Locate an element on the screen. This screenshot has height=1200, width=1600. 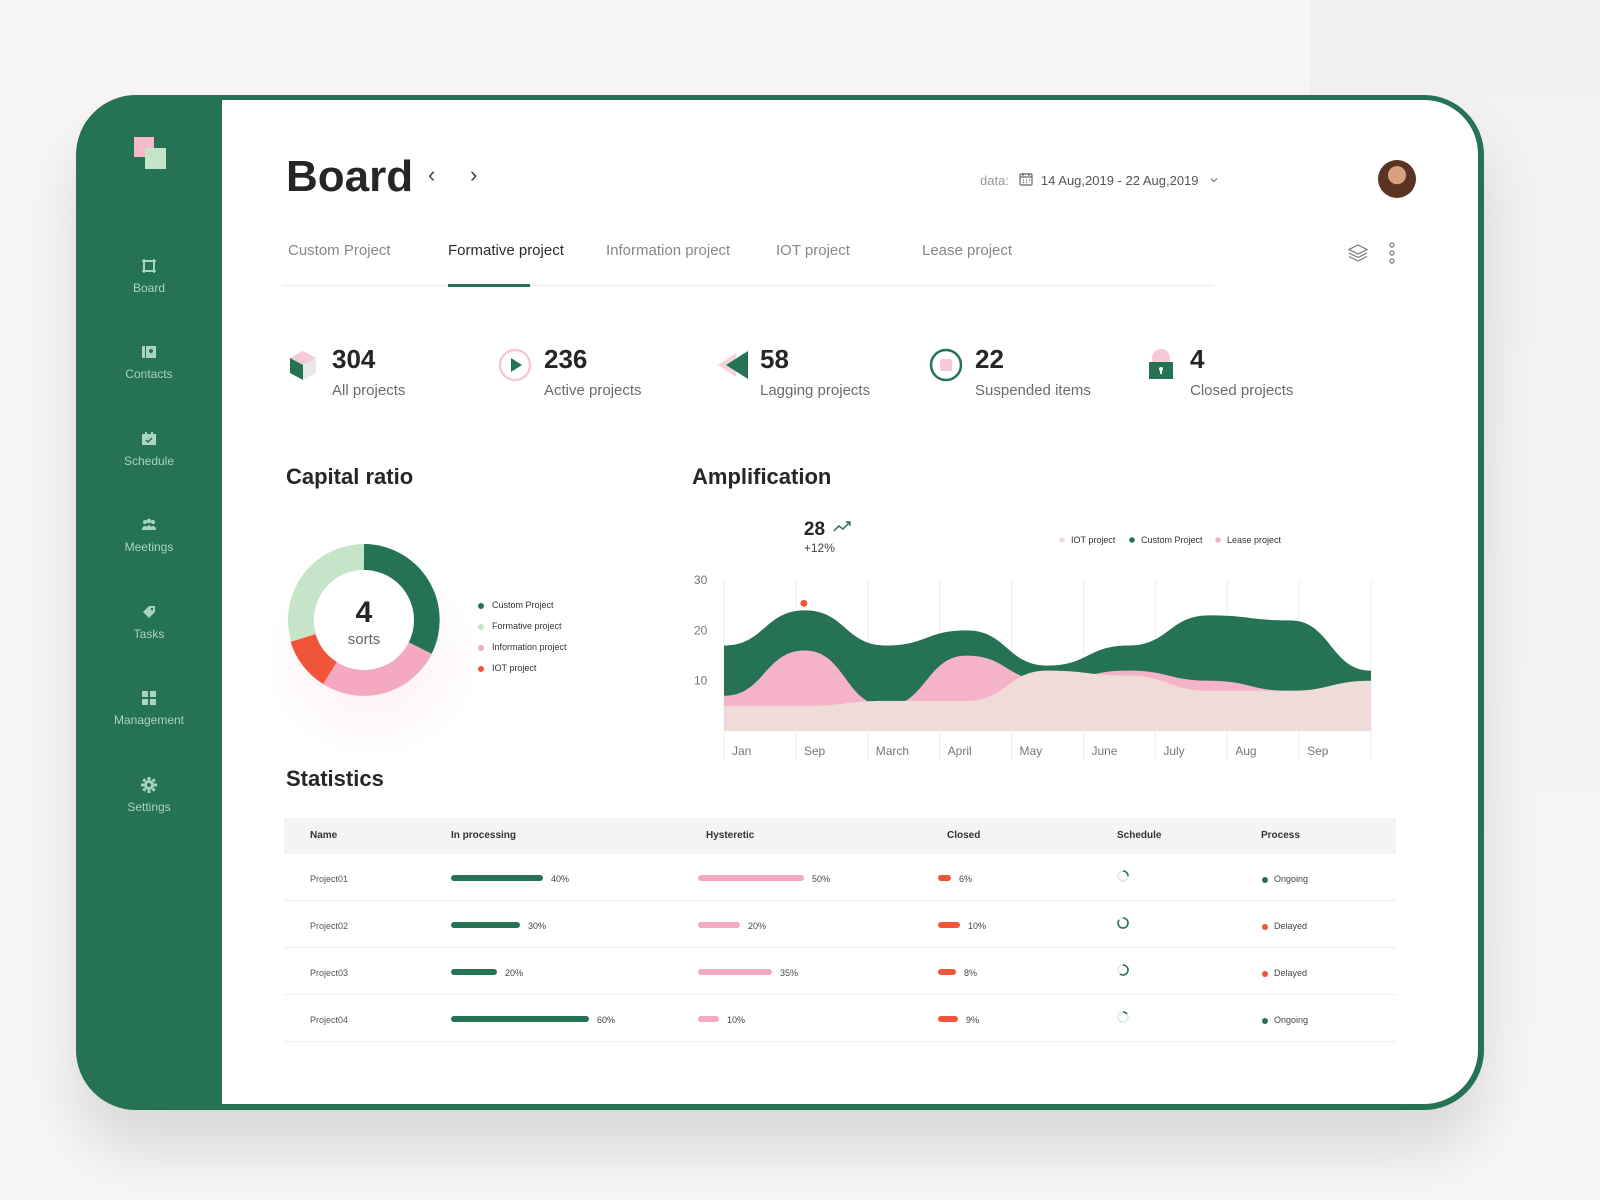
layers-icon is located at coordinates (1358, 255).